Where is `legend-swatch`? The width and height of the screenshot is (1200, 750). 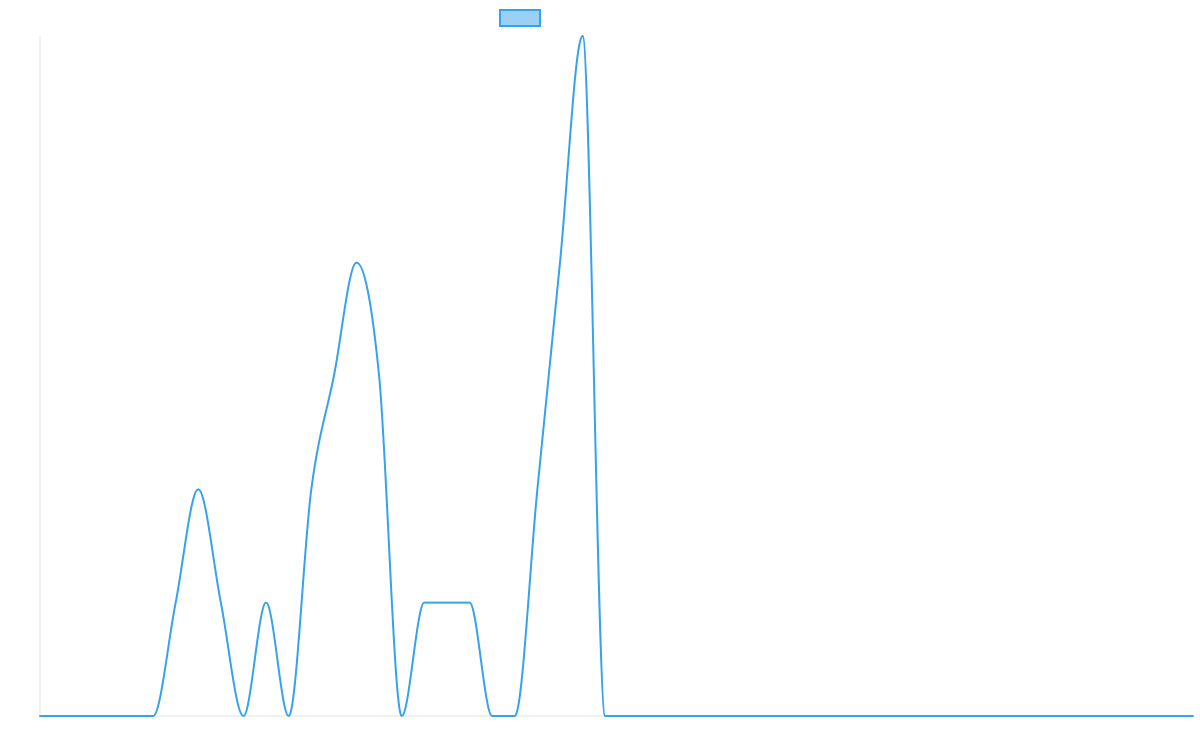
legend-swatch is located at coordinates (520, 18).